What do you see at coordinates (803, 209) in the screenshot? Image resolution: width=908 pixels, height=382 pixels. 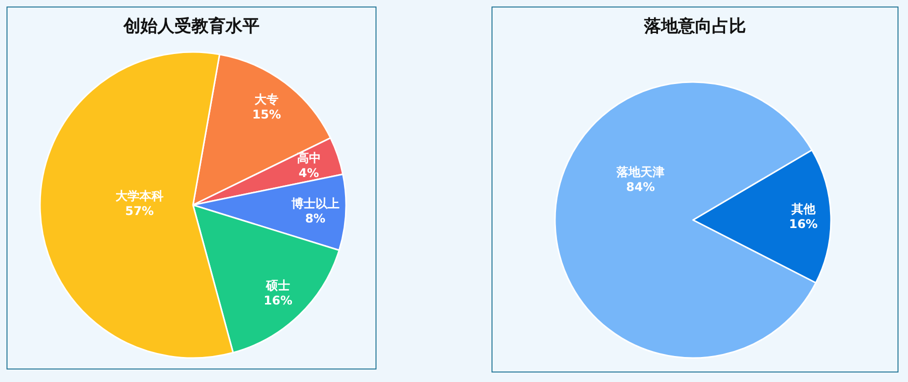 I see `slice-label: 其他` at bounding box center [803, 209].